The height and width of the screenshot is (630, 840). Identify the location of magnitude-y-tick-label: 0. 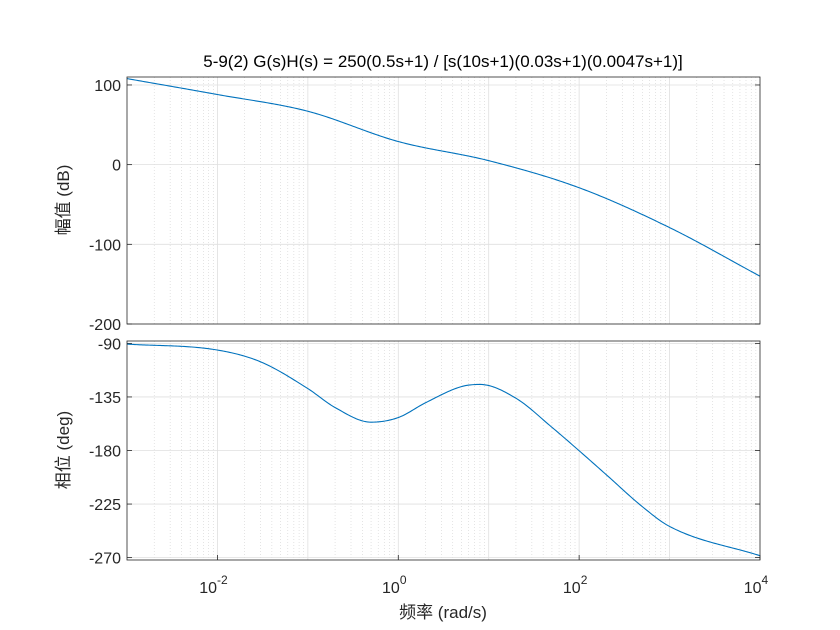
(116, 166).